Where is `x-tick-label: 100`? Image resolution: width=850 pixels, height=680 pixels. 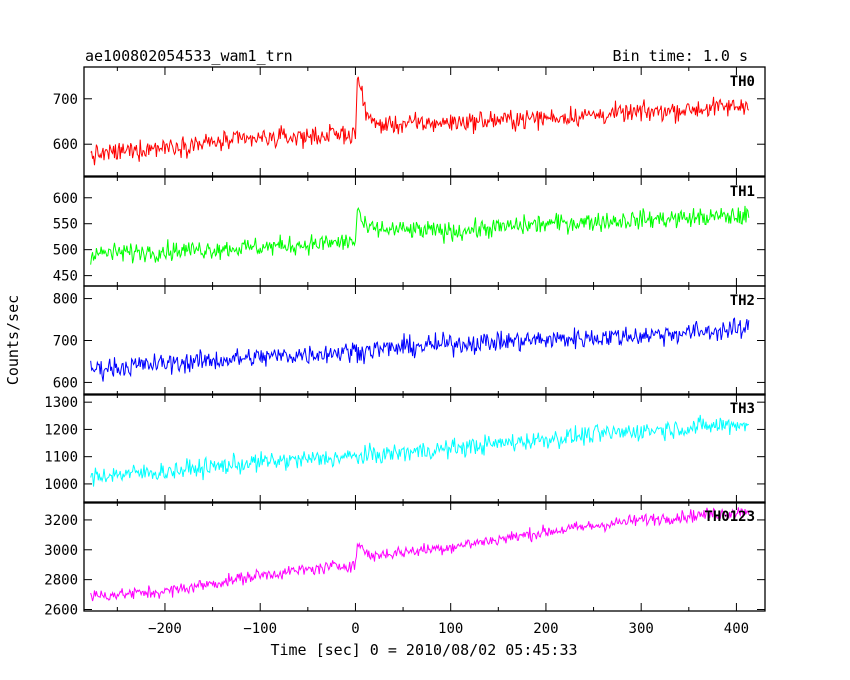
x-tick-label: 100 is located at coordinates (450, 629).